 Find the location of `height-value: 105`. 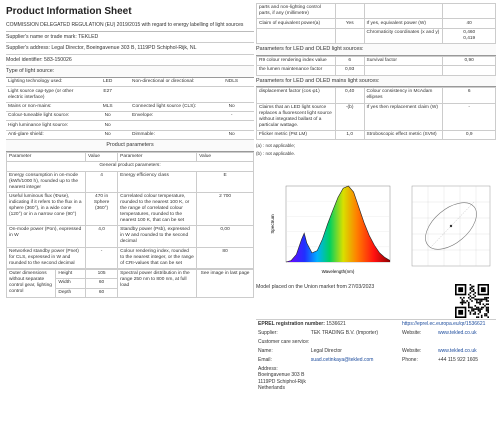

height-value: 105 is located at coordinates (102, 274).